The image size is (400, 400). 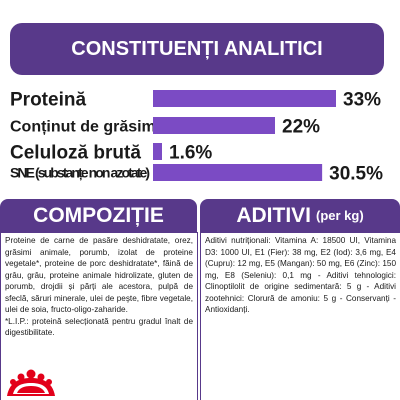 I want to click on composition-header: COMPOZIȚIE, so click(x=98, y=215).